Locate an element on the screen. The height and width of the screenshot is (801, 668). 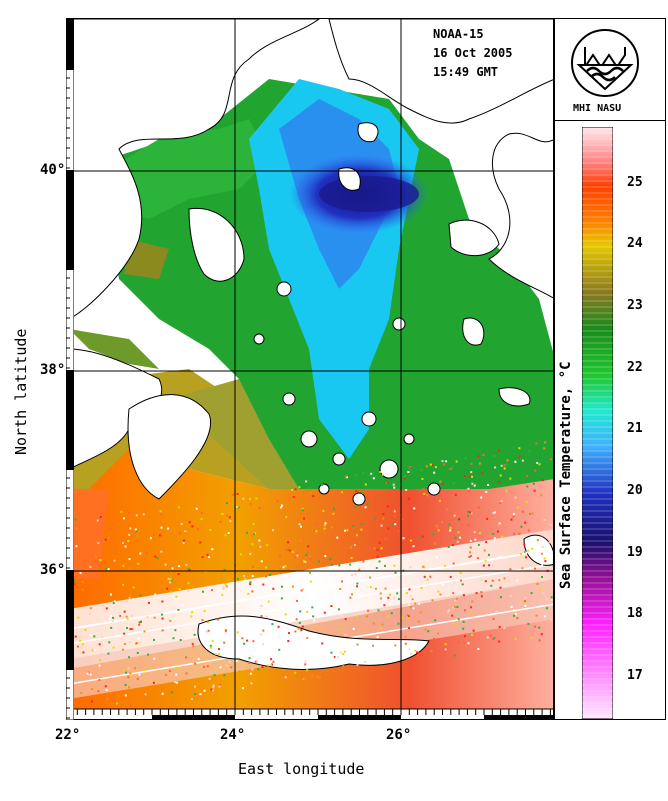
colorbar-tick-label: 22 is located at coordinates (635, 367).